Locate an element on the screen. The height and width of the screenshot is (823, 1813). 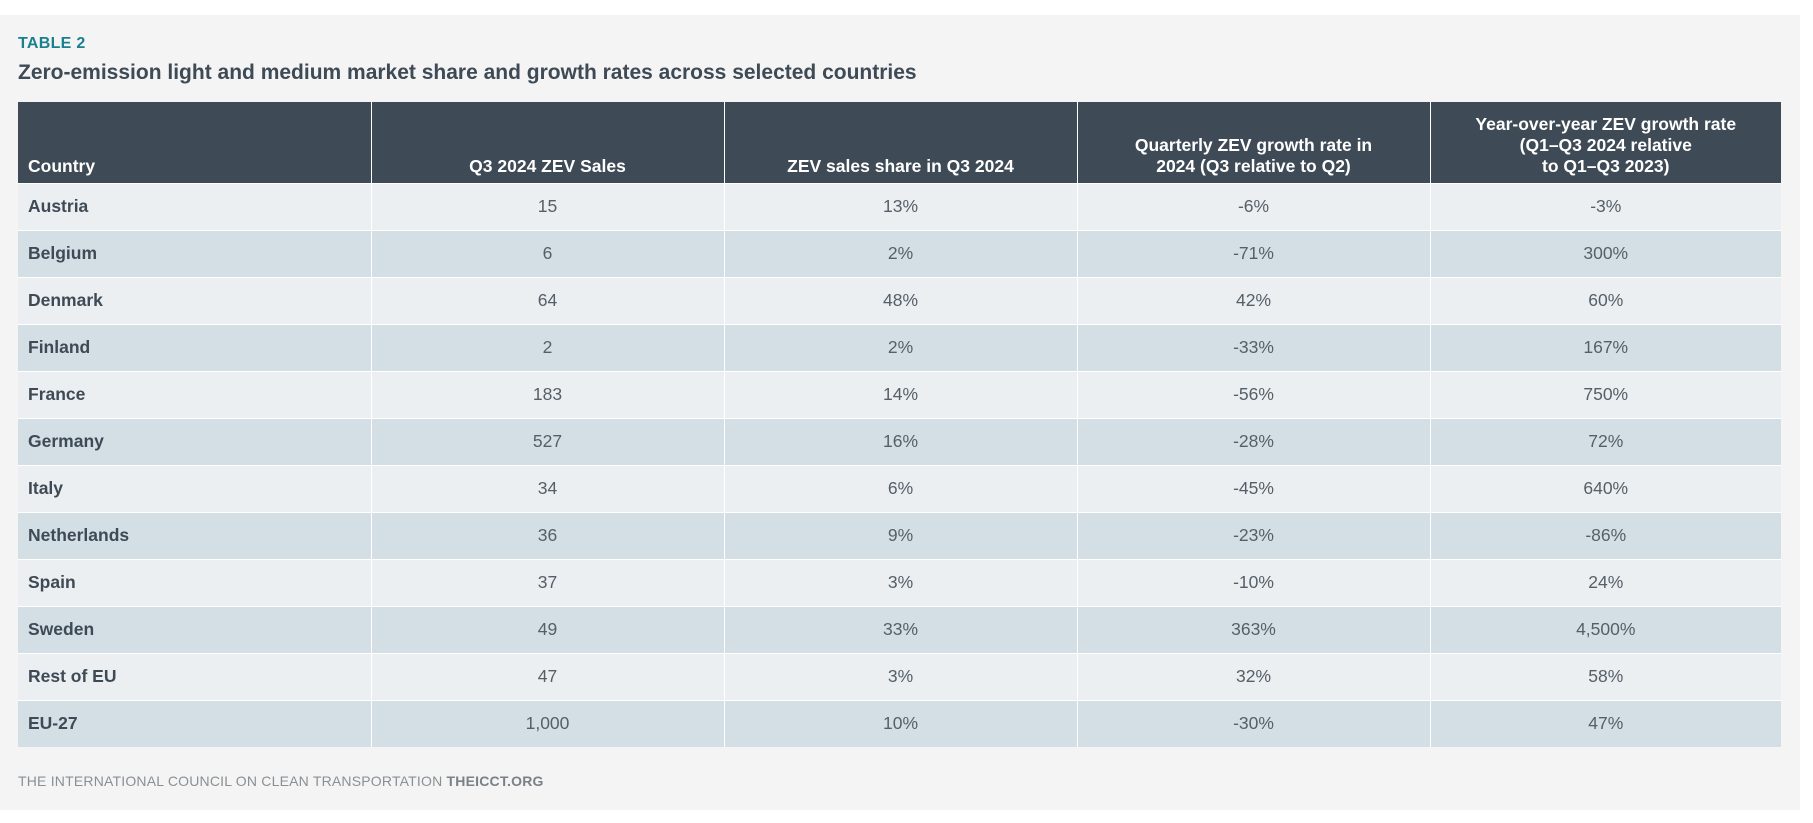
cell-q3-sales: 1,000 is located at coordinates (548, 723).